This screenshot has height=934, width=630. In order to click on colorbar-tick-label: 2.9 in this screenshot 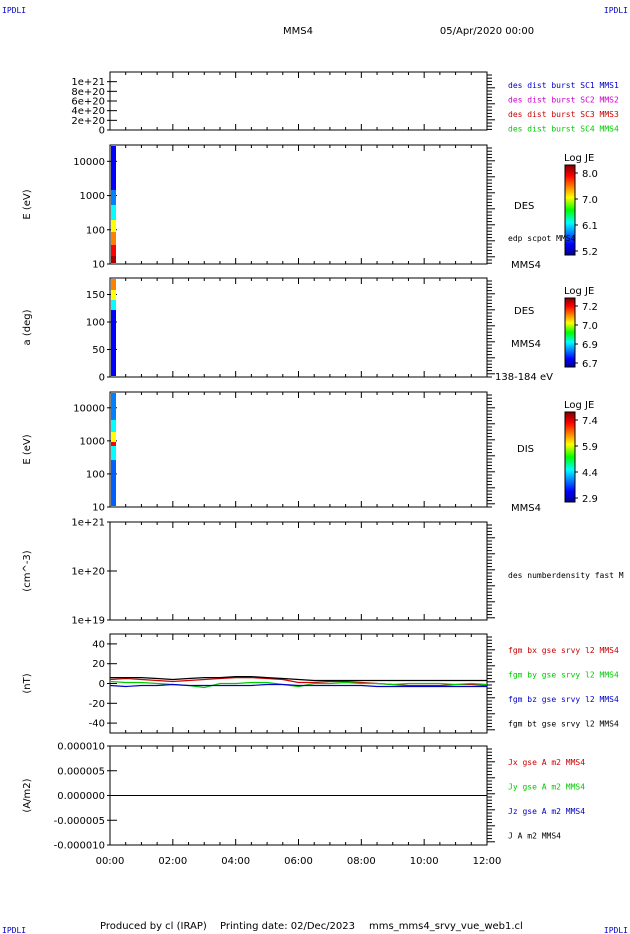, I will do `click(590, 499)`.